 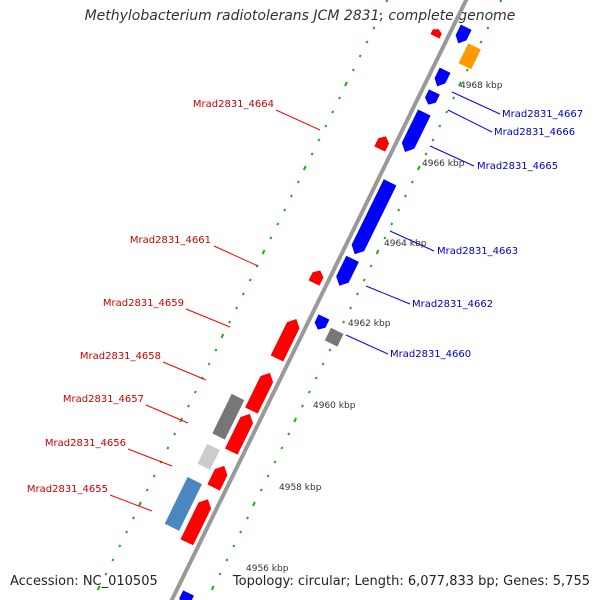 I want to click on feature-reverse-c, so click(x=432, y=97).